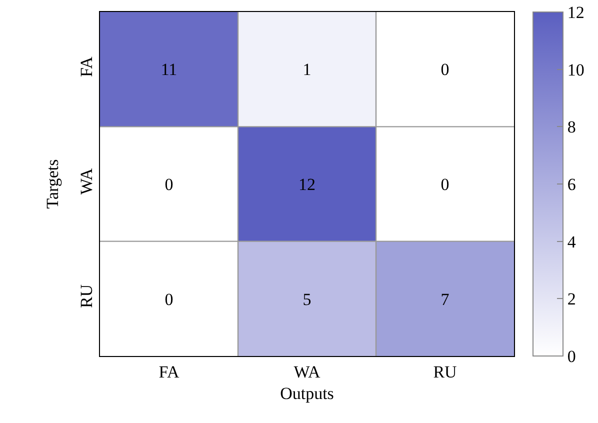 The height and width of the screenshot is (423, 598). I want to click on y-axis-title: Targets, so click(52, 184).